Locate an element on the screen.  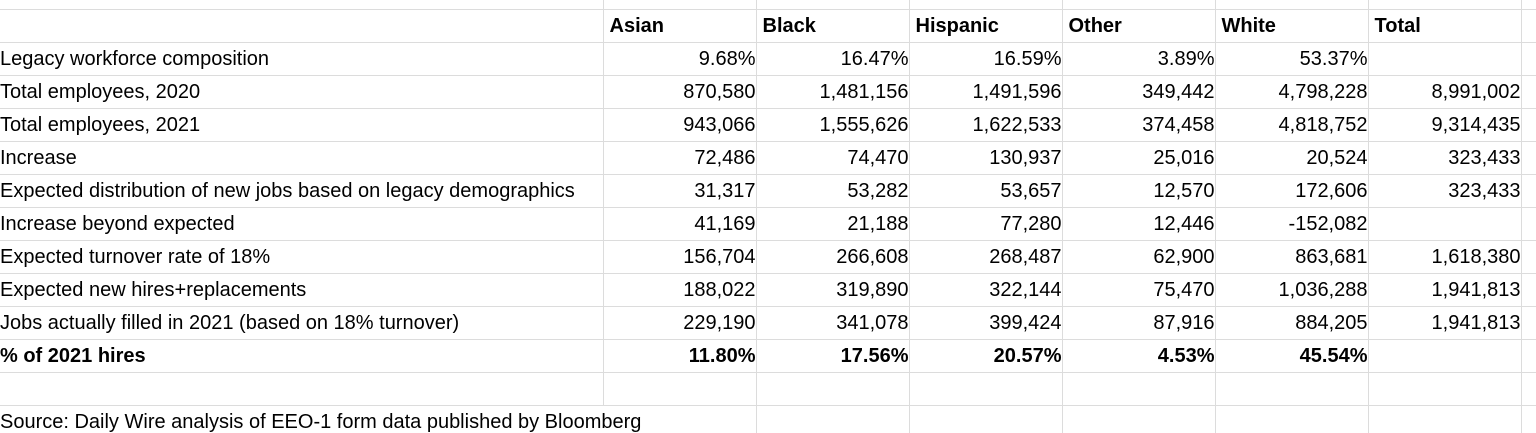
cell-value: 4,818,752 is located at coordinates (1292, 125).